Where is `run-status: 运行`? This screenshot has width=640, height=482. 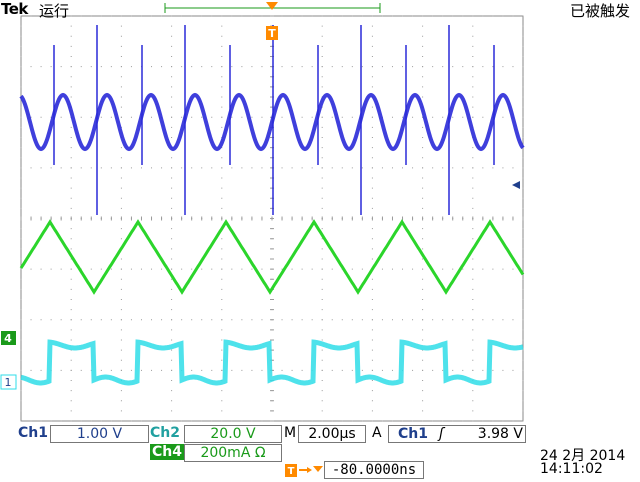 run-status: 运行 is located at coordinates (54, 11).